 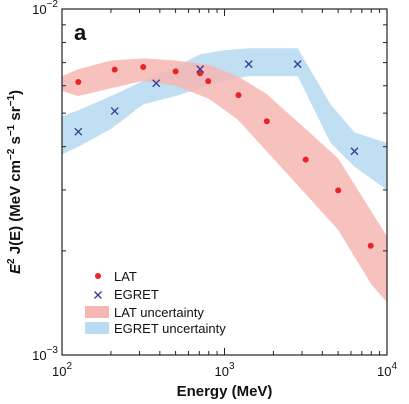 I want to click on y-title-s-exp: −1, so click(x=11, y=130).